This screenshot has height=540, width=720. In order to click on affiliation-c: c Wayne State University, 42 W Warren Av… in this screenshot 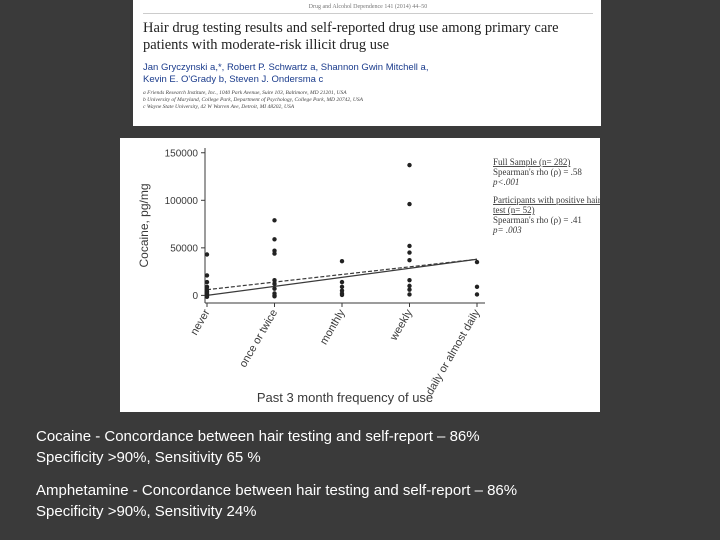, I will do `click(219, 107)`.